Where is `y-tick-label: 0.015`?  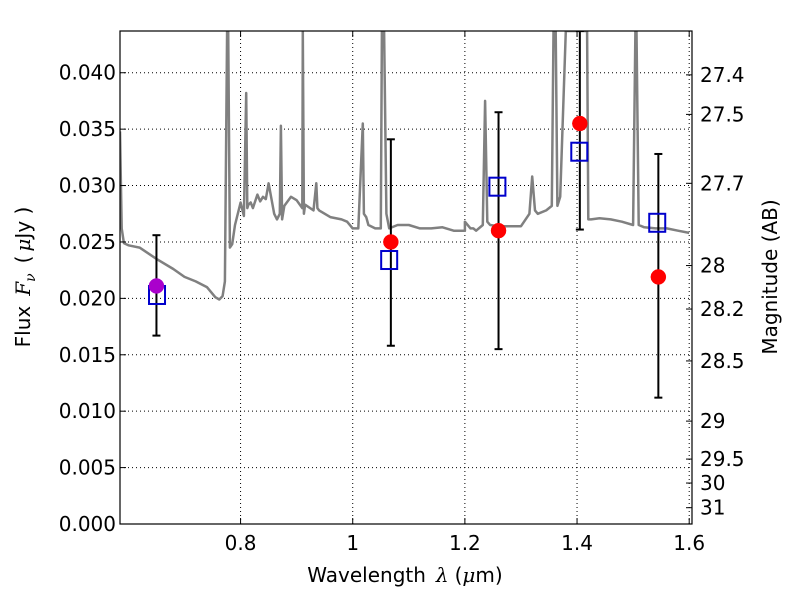 y-tick-label: 0.015 is located at coordinates (87, 355).